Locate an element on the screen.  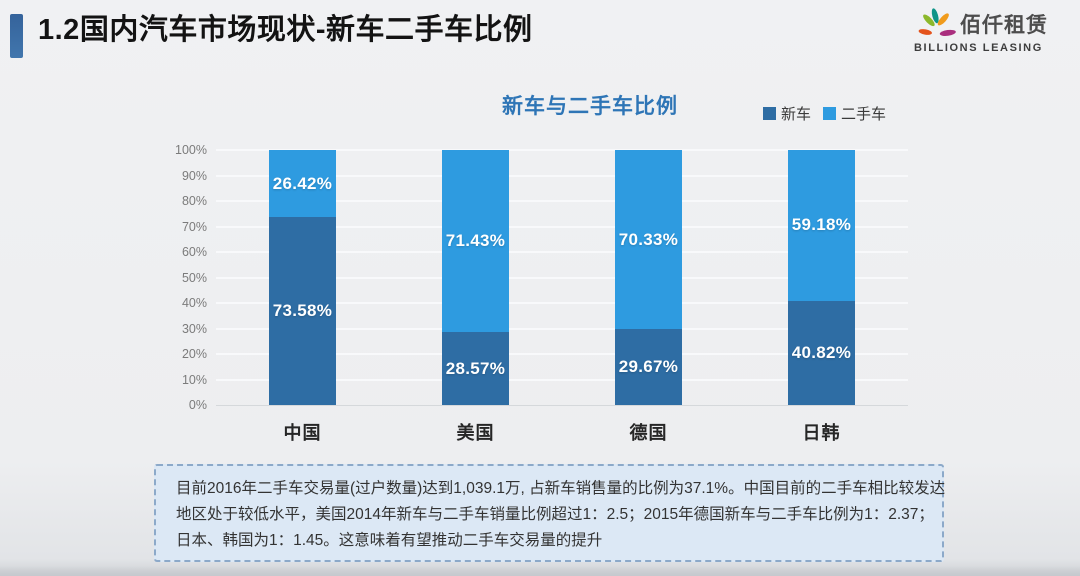
bar-column: 29.67% 70.33% 德国 is located at coordinates (648, 296).